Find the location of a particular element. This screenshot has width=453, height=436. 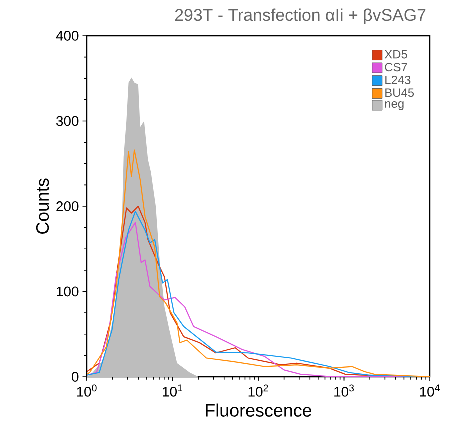

chart-title: 293T - Transfection αIi + βvSAG7 is located at coordinates (300, 16).